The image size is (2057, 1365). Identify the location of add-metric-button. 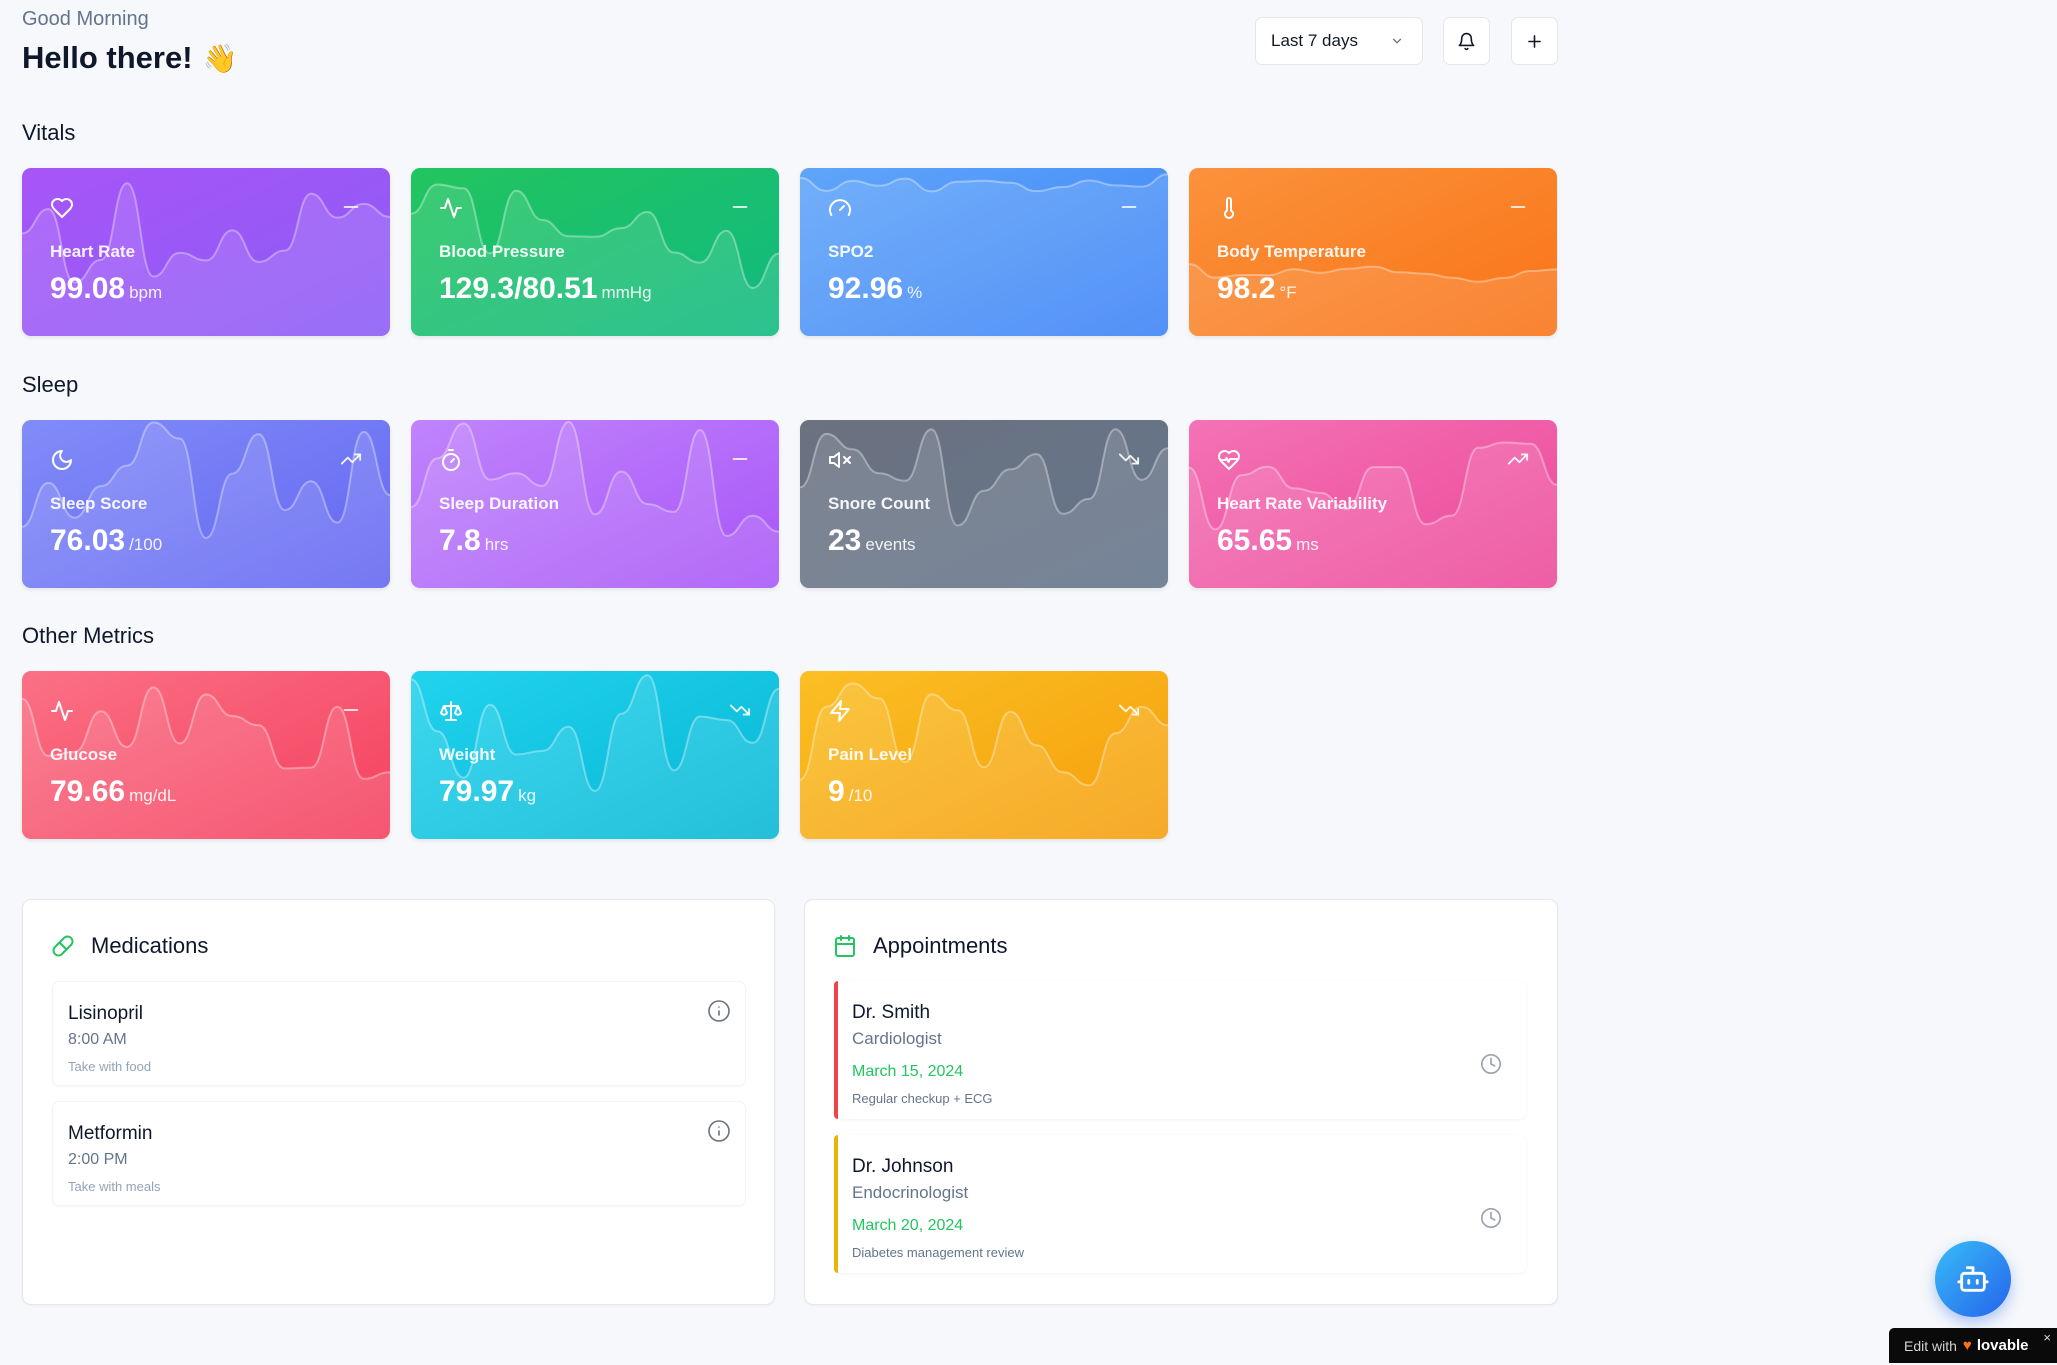
(1534, 41).